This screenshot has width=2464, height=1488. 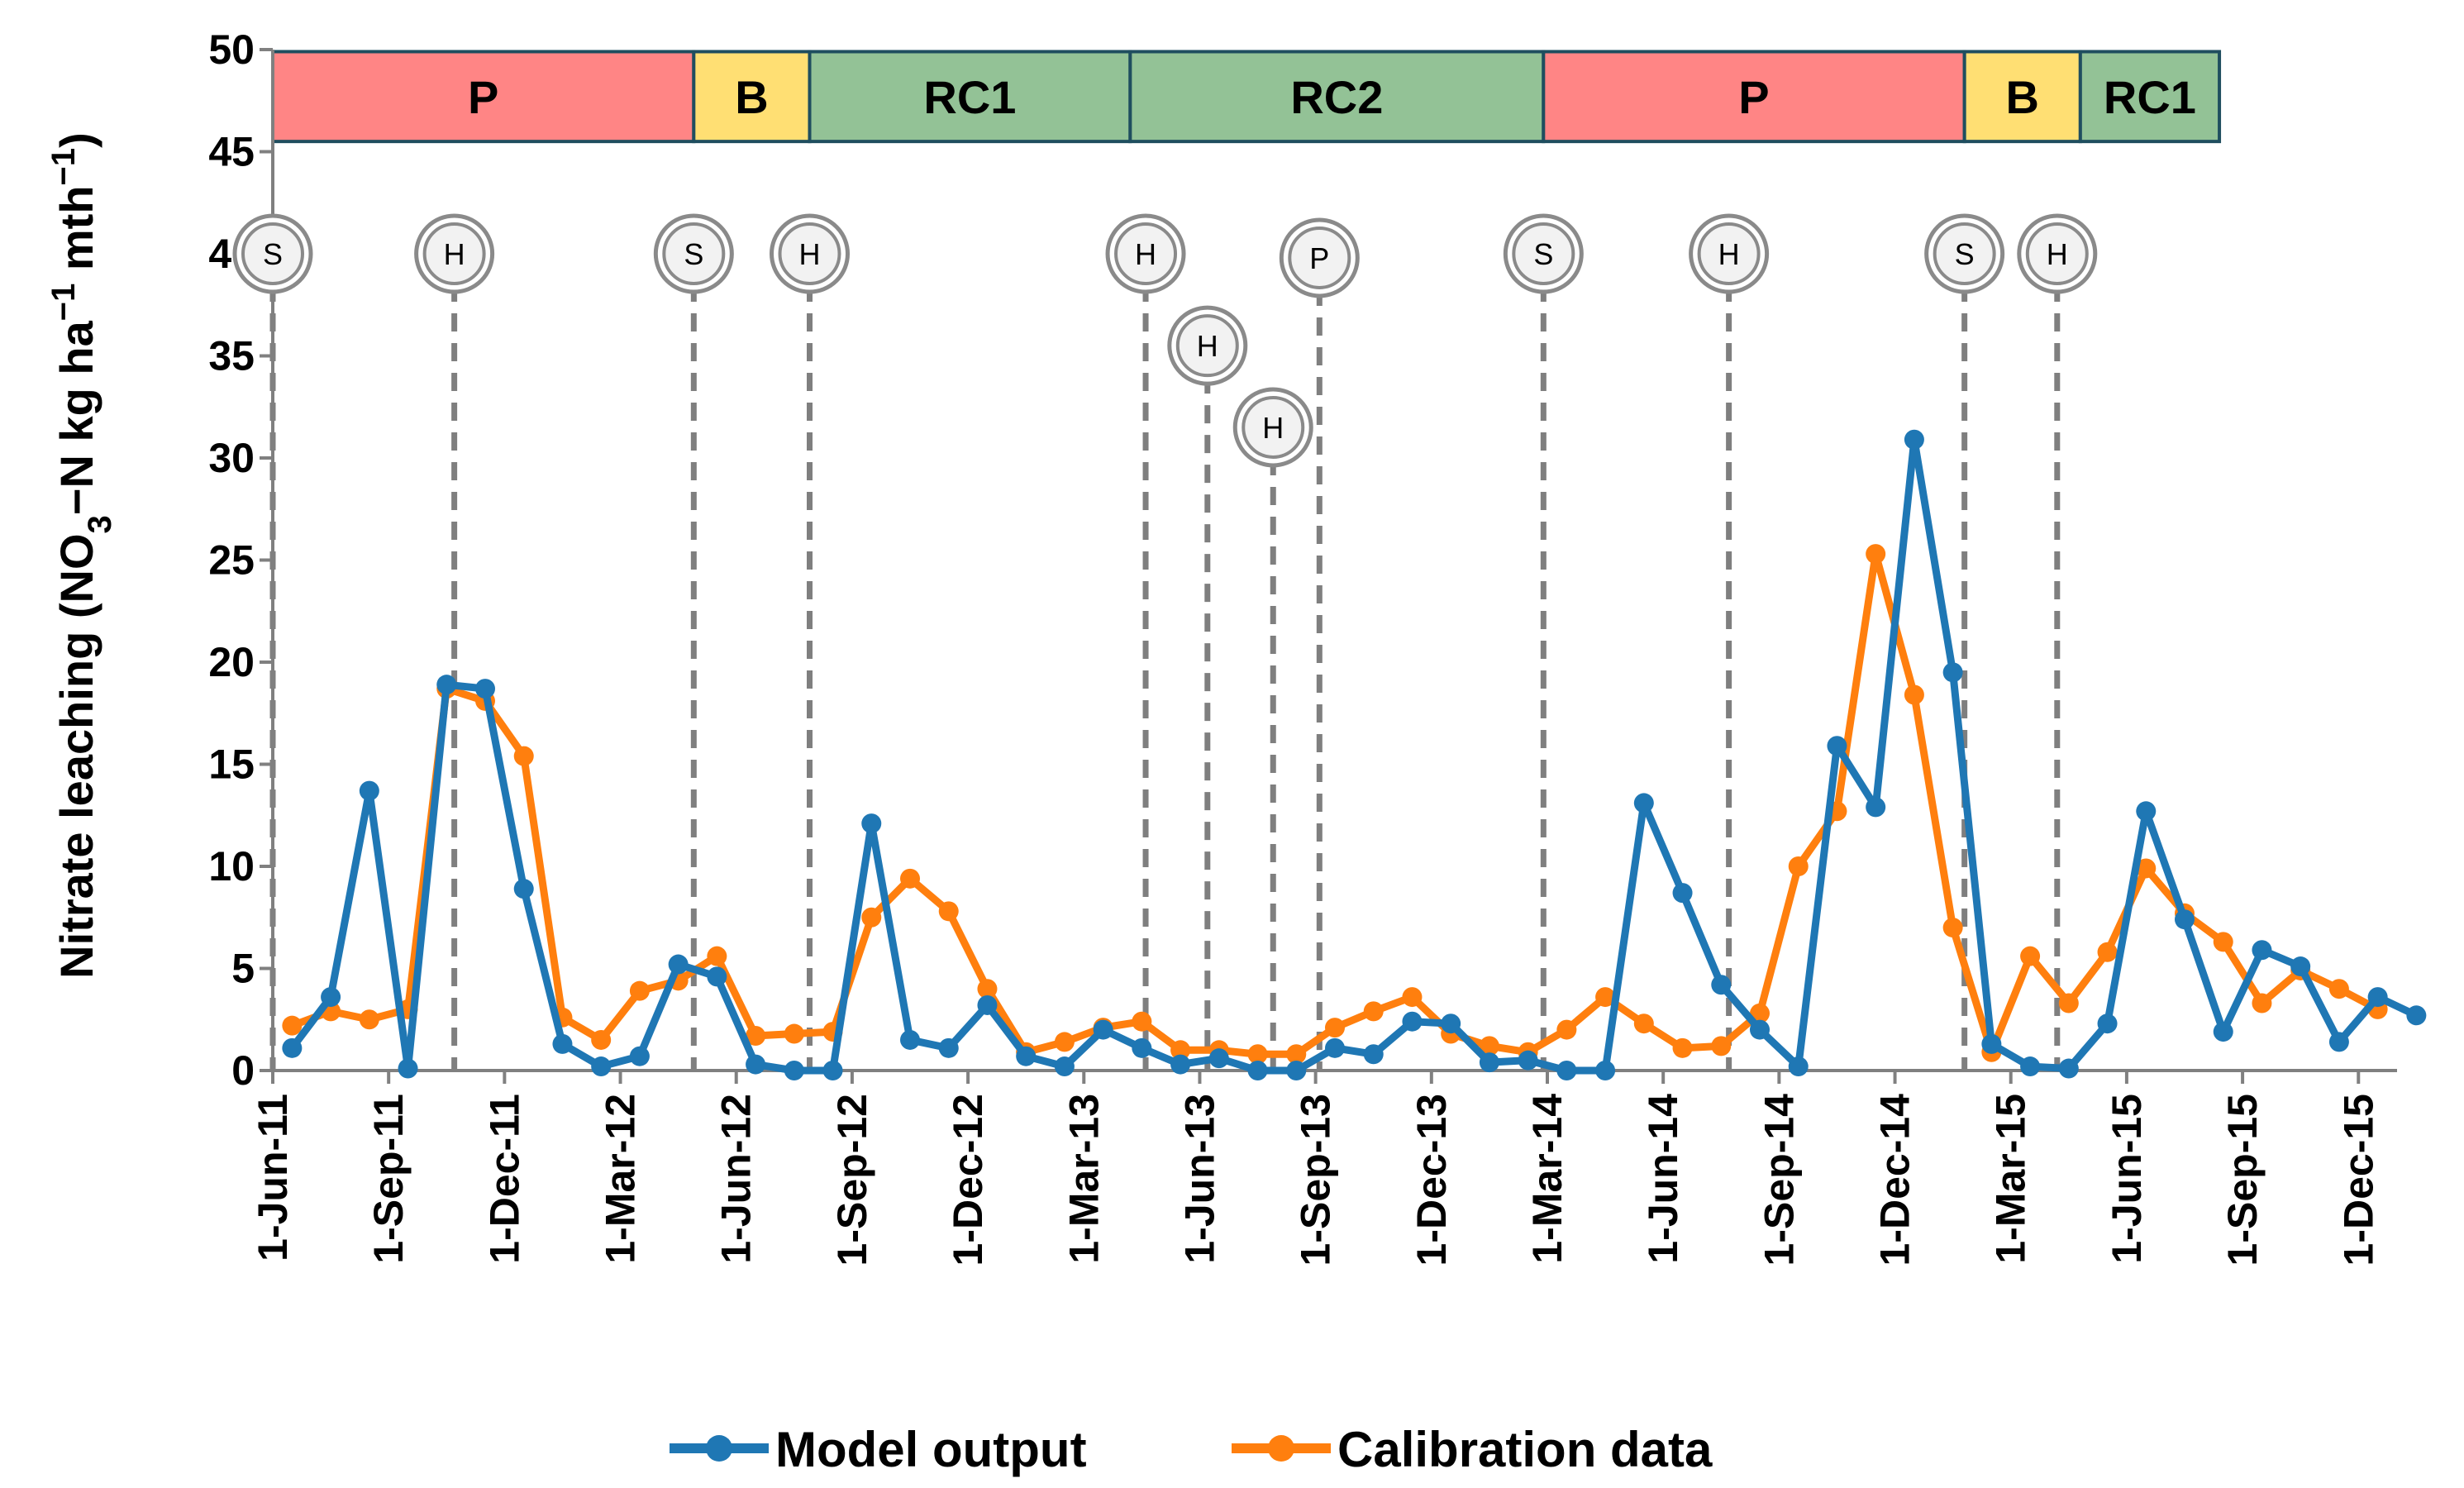 I want to click on event-marker-label-10: S, so click(x=1965, y=254).